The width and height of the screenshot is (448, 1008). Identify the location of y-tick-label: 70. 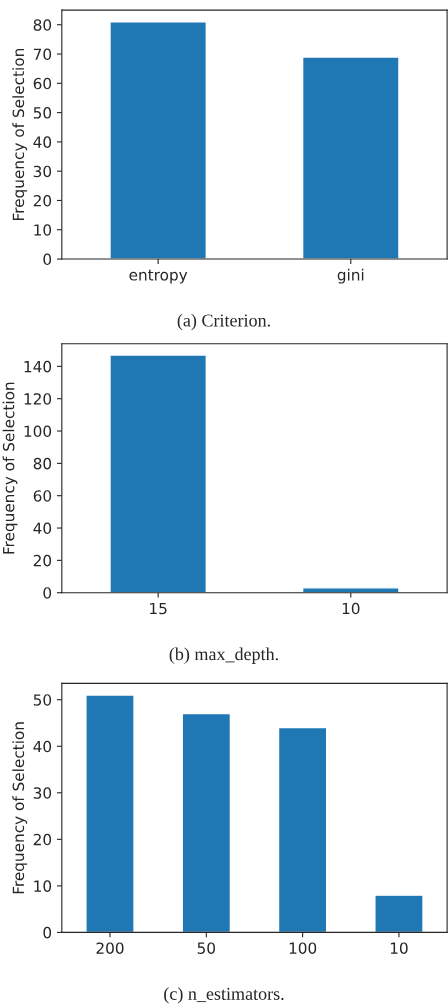
(42, 54).